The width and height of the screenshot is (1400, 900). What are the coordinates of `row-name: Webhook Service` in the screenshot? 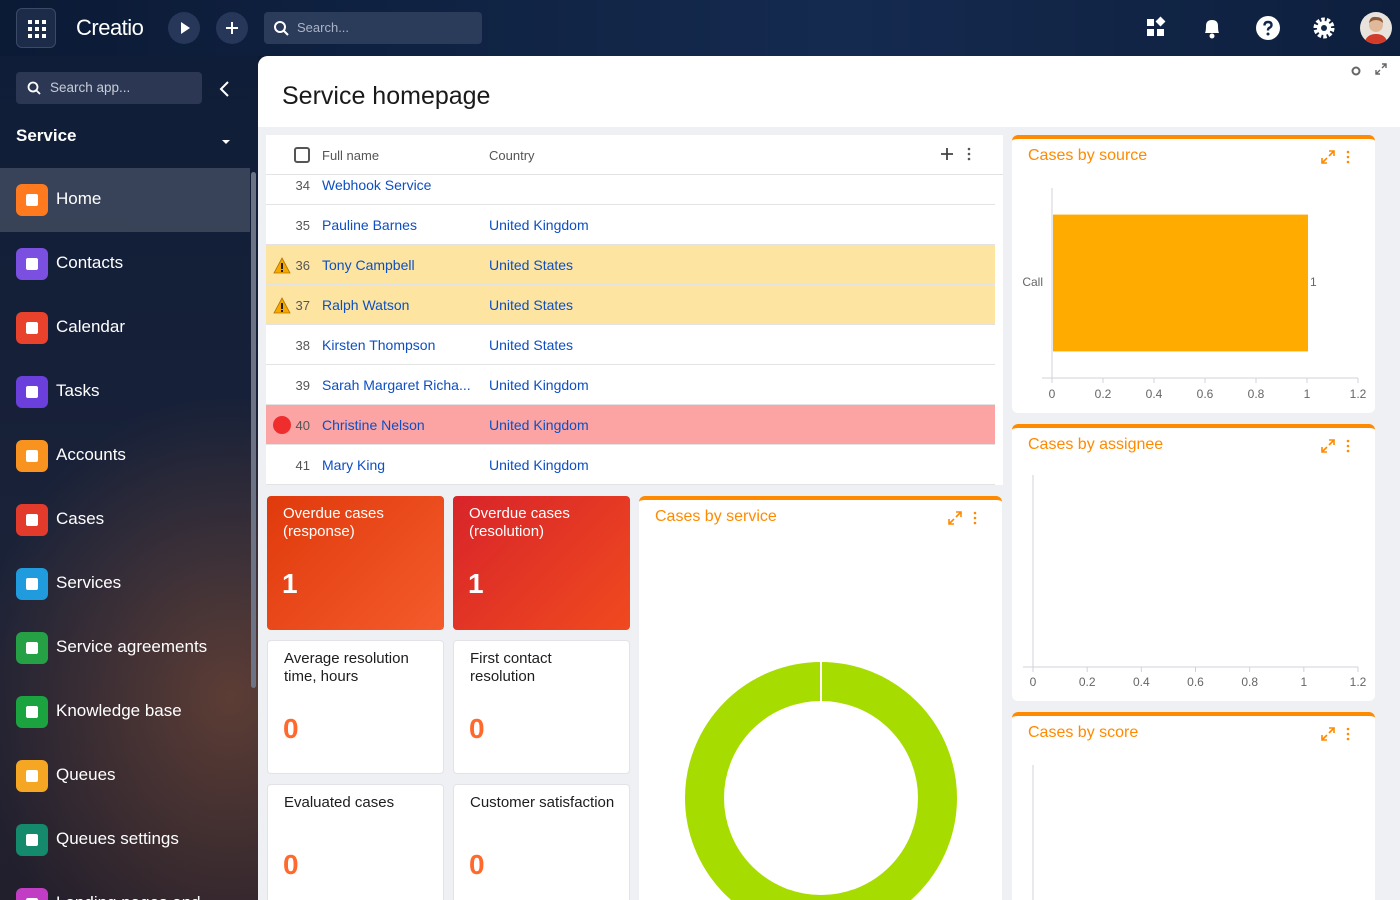 It's located at (377, 185).